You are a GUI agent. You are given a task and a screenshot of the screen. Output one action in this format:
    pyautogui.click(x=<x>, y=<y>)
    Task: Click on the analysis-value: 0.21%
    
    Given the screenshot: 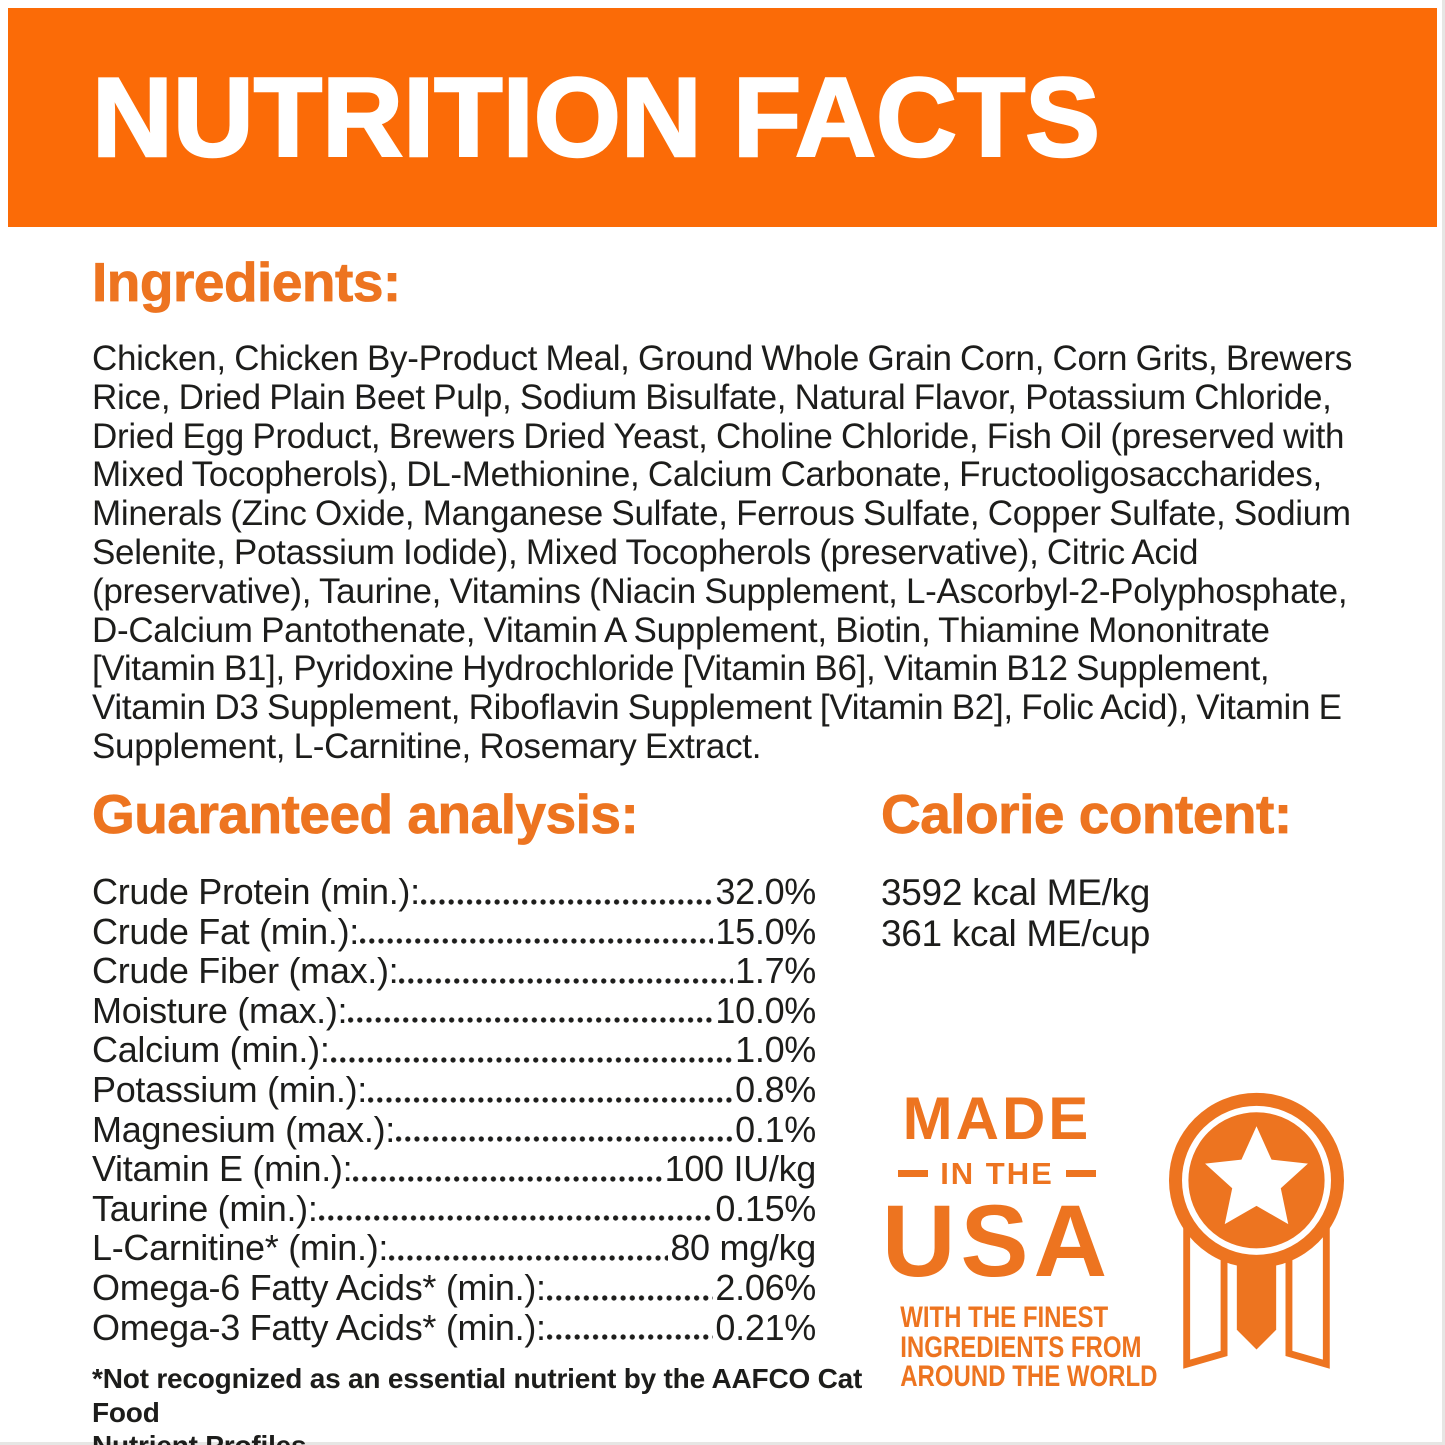 What is the action you would take?
    pyautogui.click(x=765, y=1327)
    